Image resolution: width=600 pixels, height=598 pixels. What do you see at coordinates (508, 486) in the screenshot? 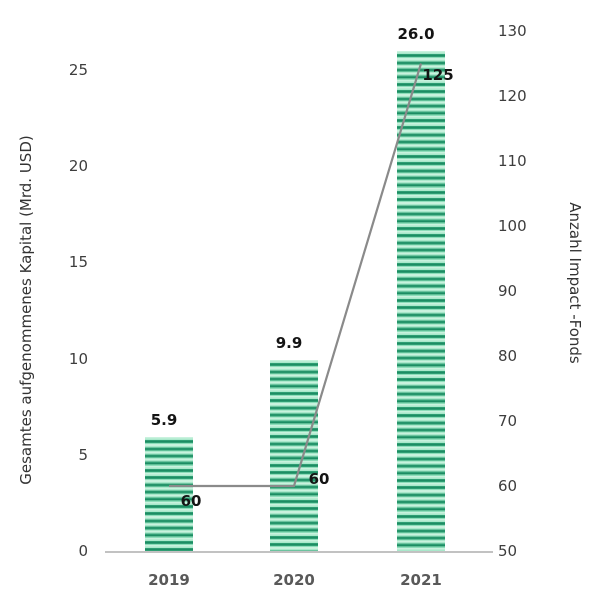
I see `right-axis-tick-label: 60` at bounding box center [508, 486].